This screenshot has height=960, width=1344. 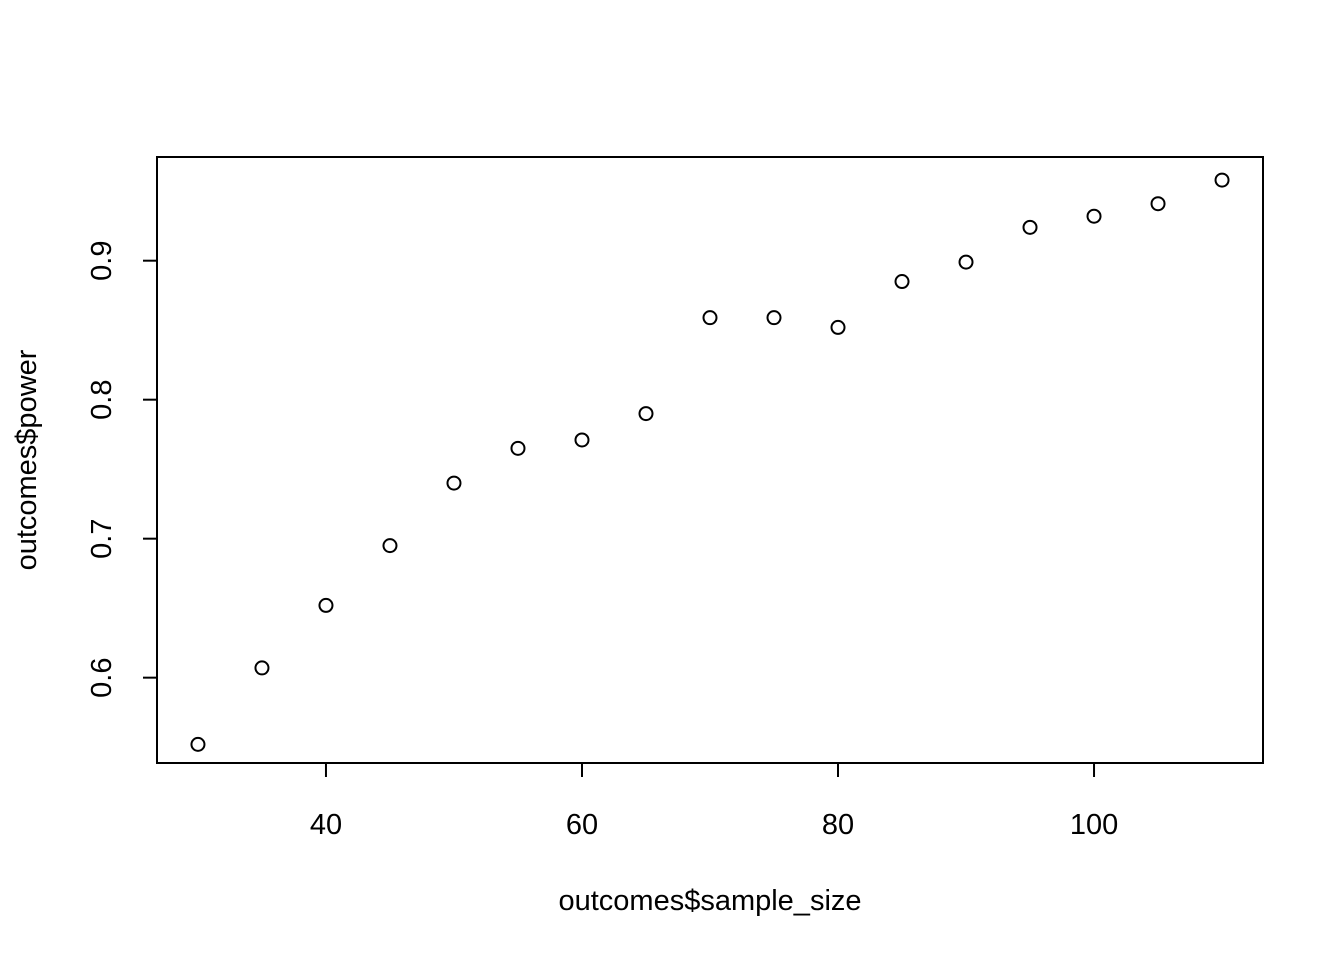 I want to click on x-tick-label: 100, so click(x=1094, y=825).